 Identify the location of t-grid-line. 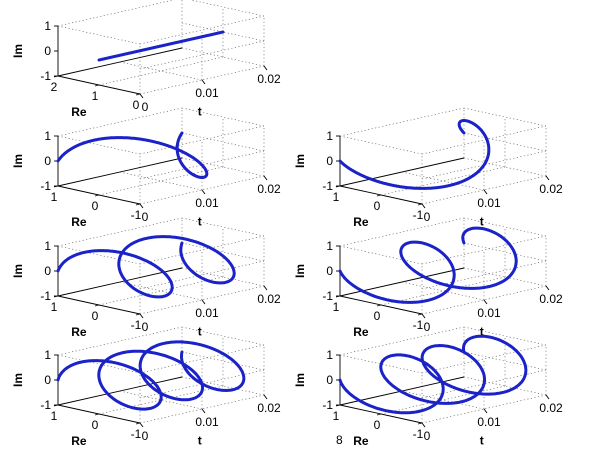
(161, 71).